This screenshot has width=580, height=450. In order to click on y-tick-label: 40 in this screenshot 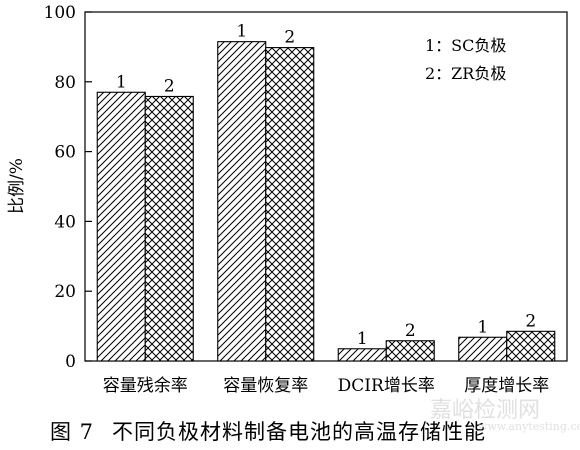, I will do `click(65, 222)`.